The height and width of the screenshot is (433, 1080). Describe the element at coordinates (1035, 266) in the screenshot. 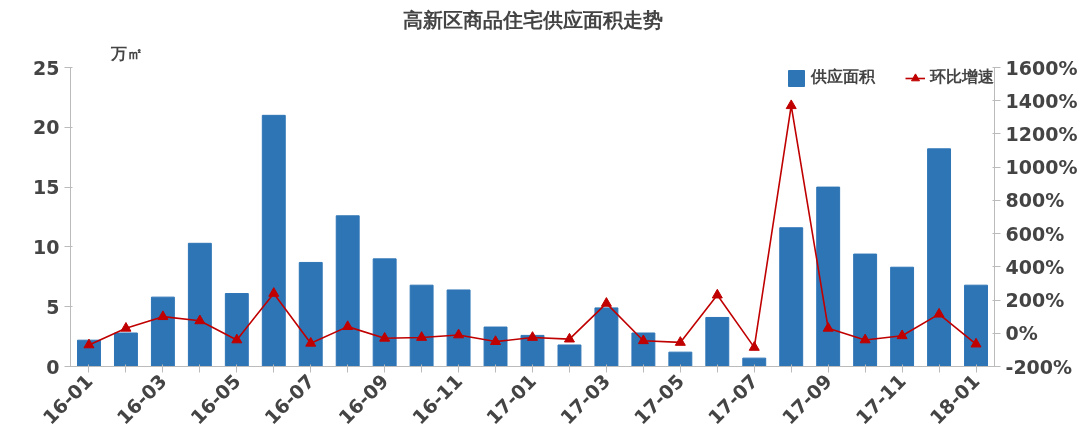

I see `y2-tick-label: 400%` at that location.